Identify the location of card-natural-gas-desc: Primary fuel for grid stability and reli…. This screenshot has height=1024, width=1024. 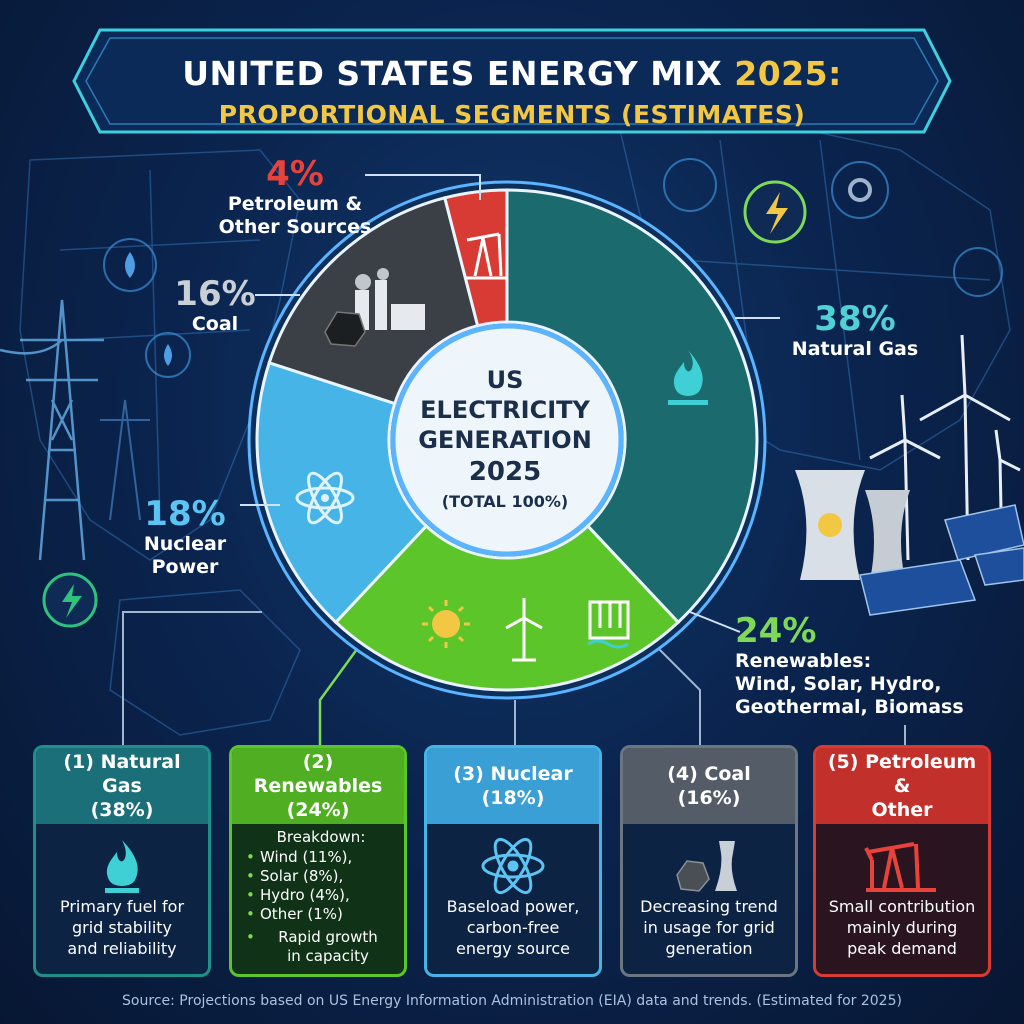
(122, 927).